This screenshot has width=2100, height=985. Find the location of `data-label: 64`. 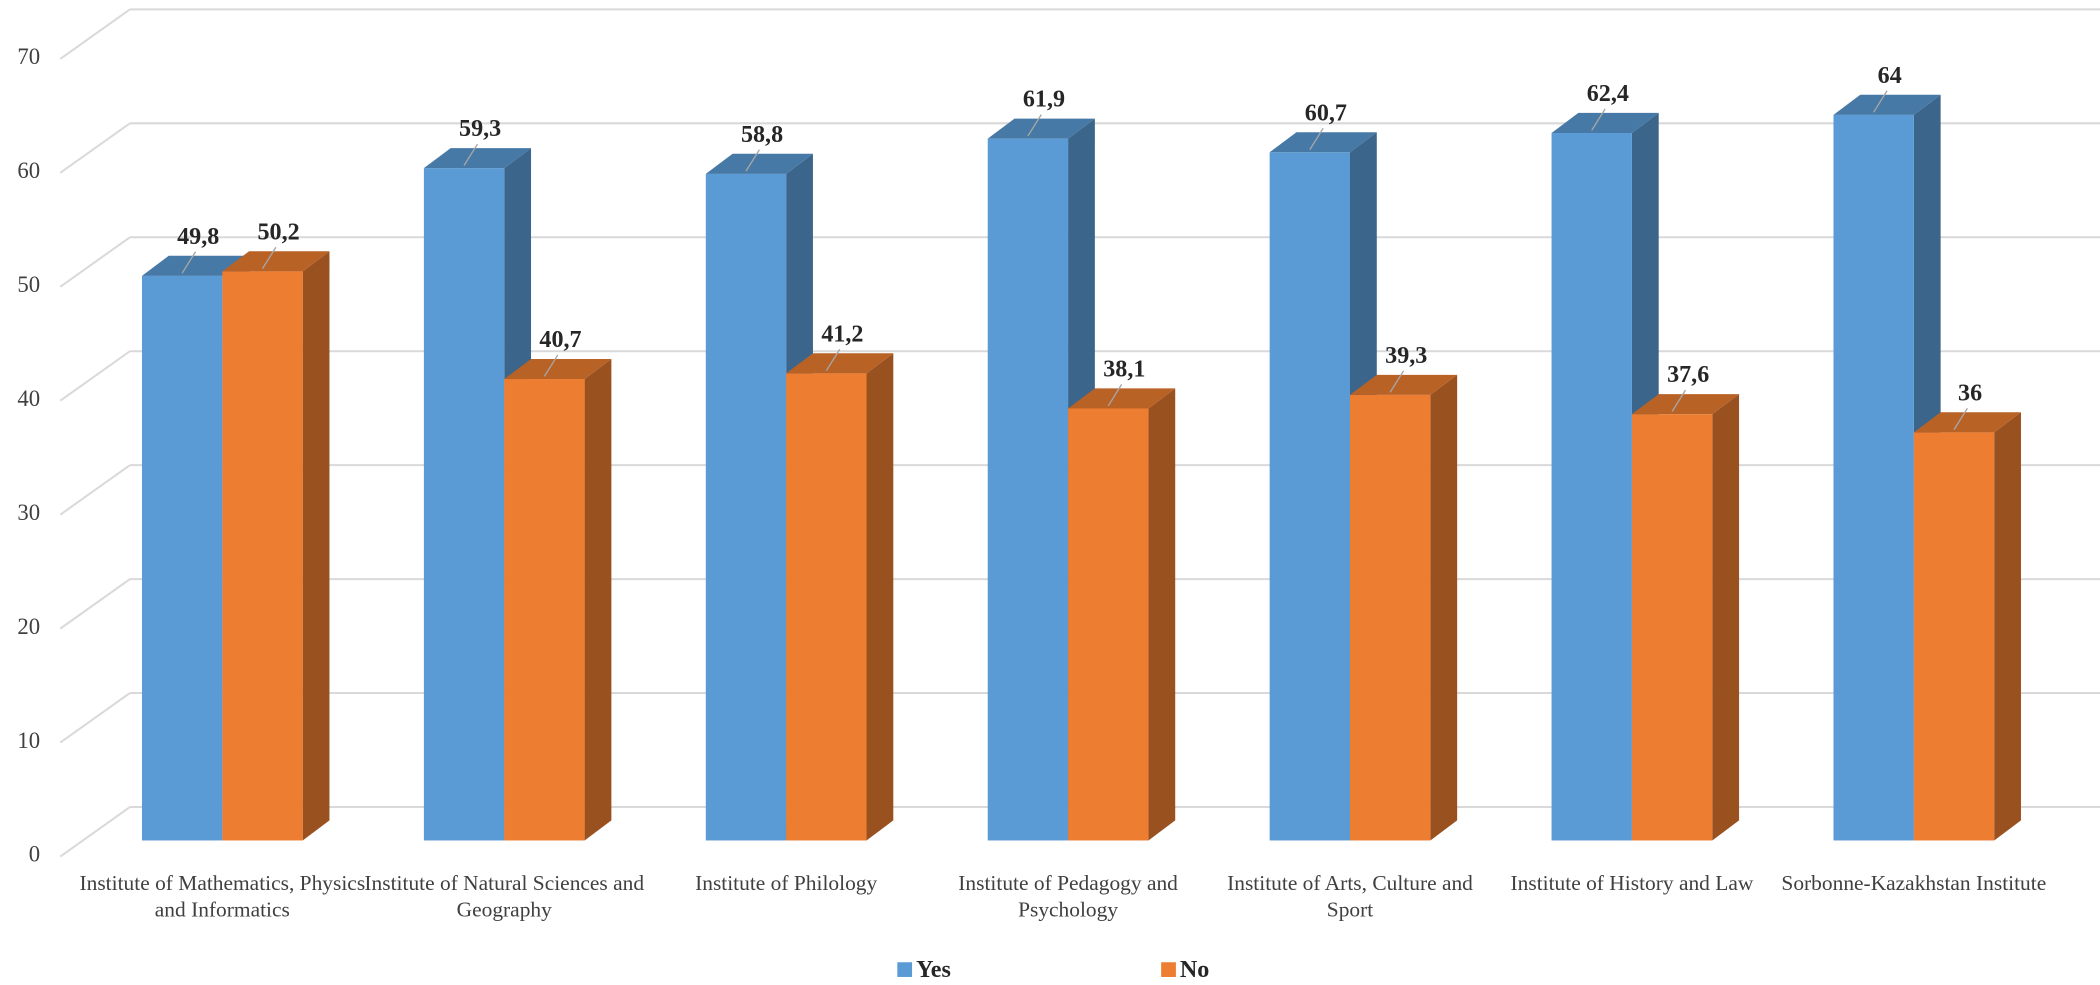

data-label: 64 is located at coordinates (1890, 76).